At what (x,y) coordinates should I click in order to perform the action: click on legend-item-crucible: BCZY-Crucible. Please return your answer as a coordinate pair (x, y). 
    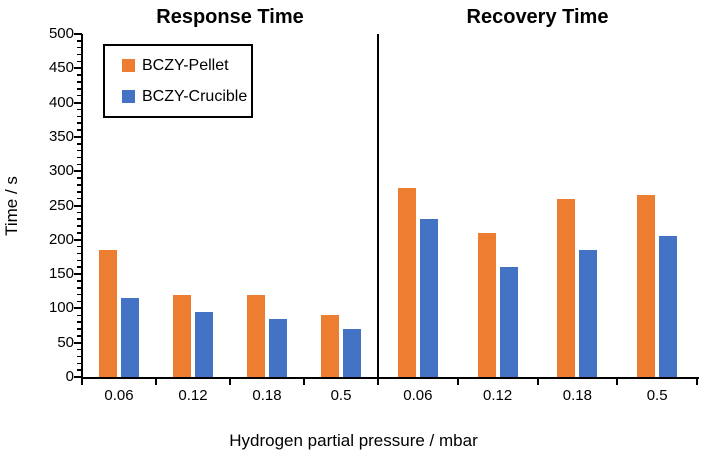
    Looking at the image, I should click on (186, 97).